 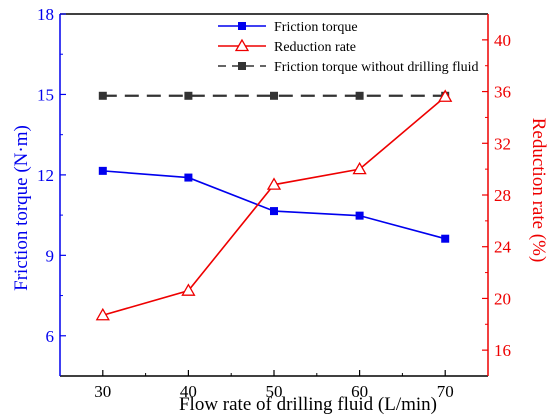 What do you see at coordinates (242, 66) in the screenshot?
I see `legend-marker-friction-torque-without-drilling-fluid` at bounding box center [242, 66].